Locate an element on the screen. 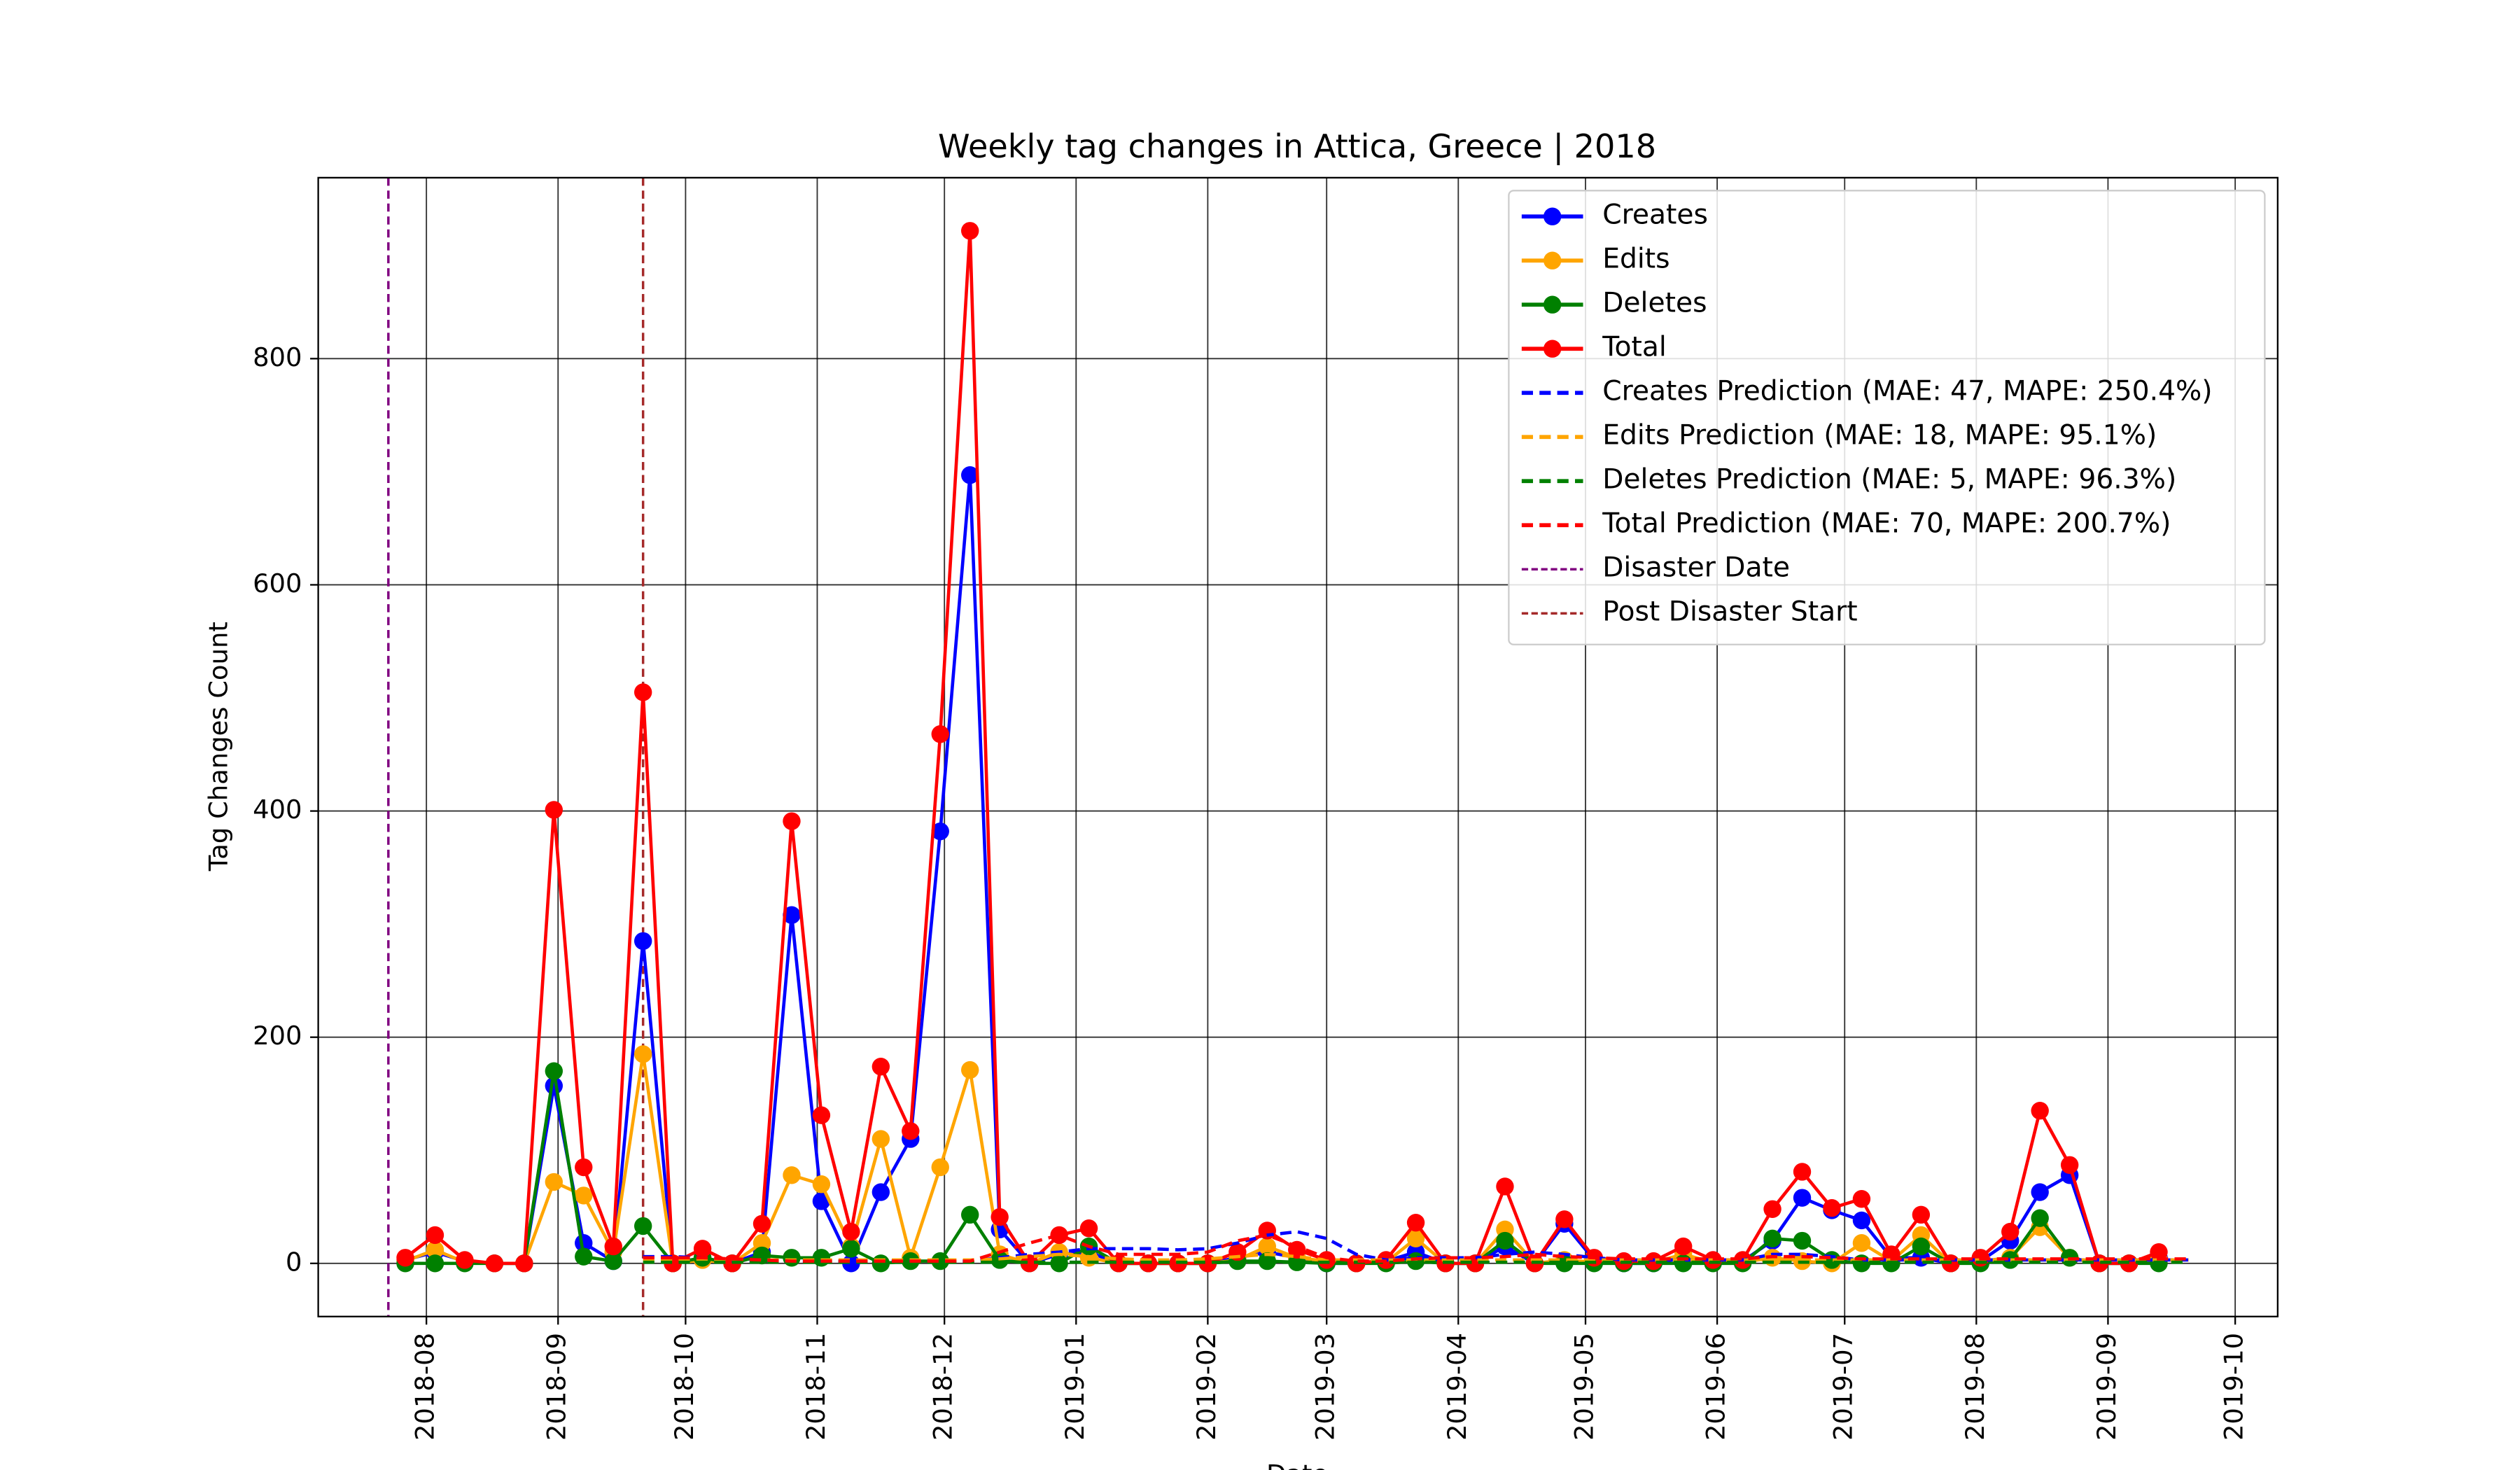 This screenshot has height=1470, width=2520. y-tick-label: 800 is located at coordinates (277, 357).